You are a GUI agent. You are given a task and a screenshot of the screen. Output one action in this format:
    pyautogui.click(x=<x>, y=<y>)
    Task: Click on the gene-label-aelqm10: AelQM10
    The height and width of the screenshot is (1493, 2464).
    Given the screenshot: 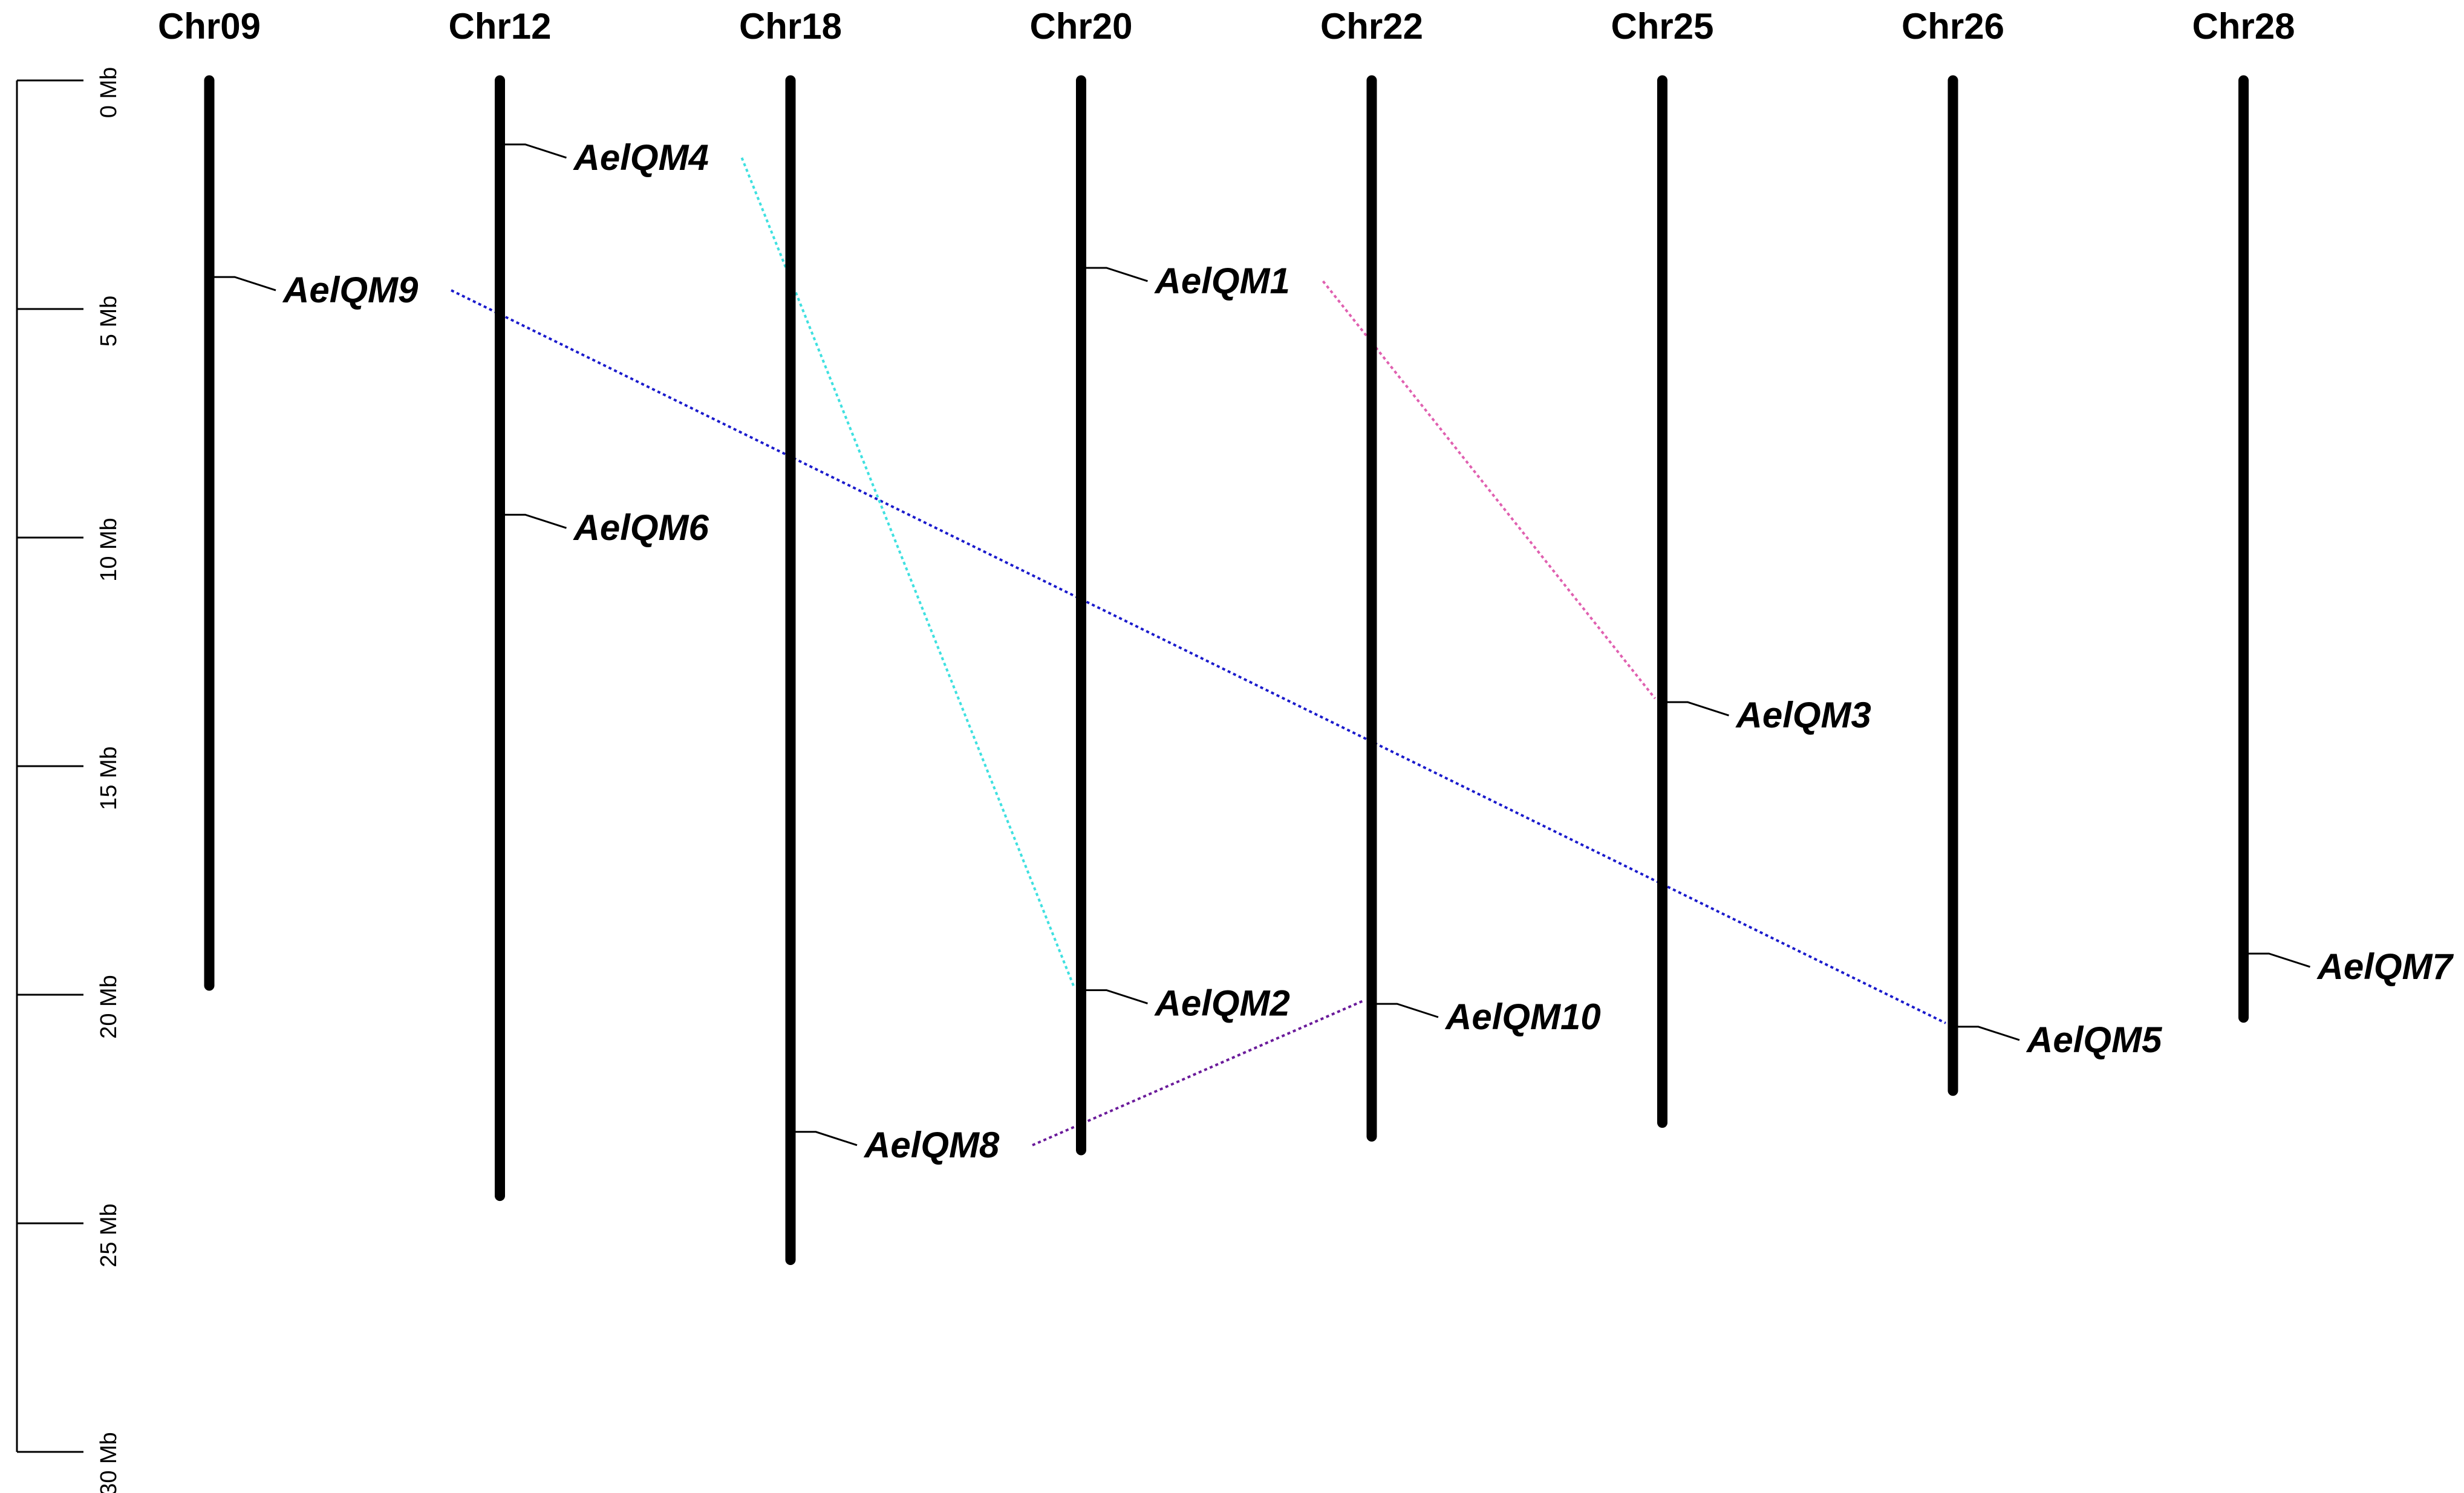 What is the action you would take?
    pyautogui.click(x=1522, y=1017)
    